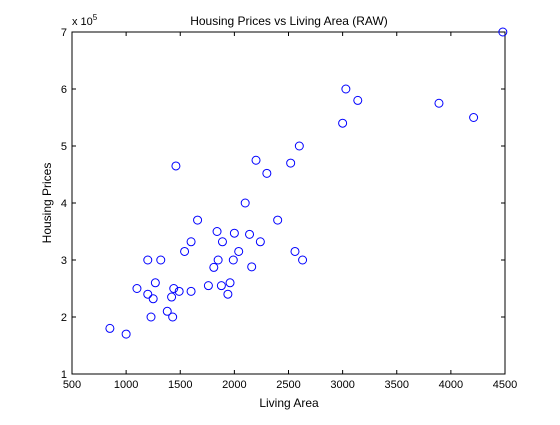 This screenshot has height=425, width=560. Describe the element at coordinates (64, 261) in the screenshot. I see `y-tick-label: 3` at that location.